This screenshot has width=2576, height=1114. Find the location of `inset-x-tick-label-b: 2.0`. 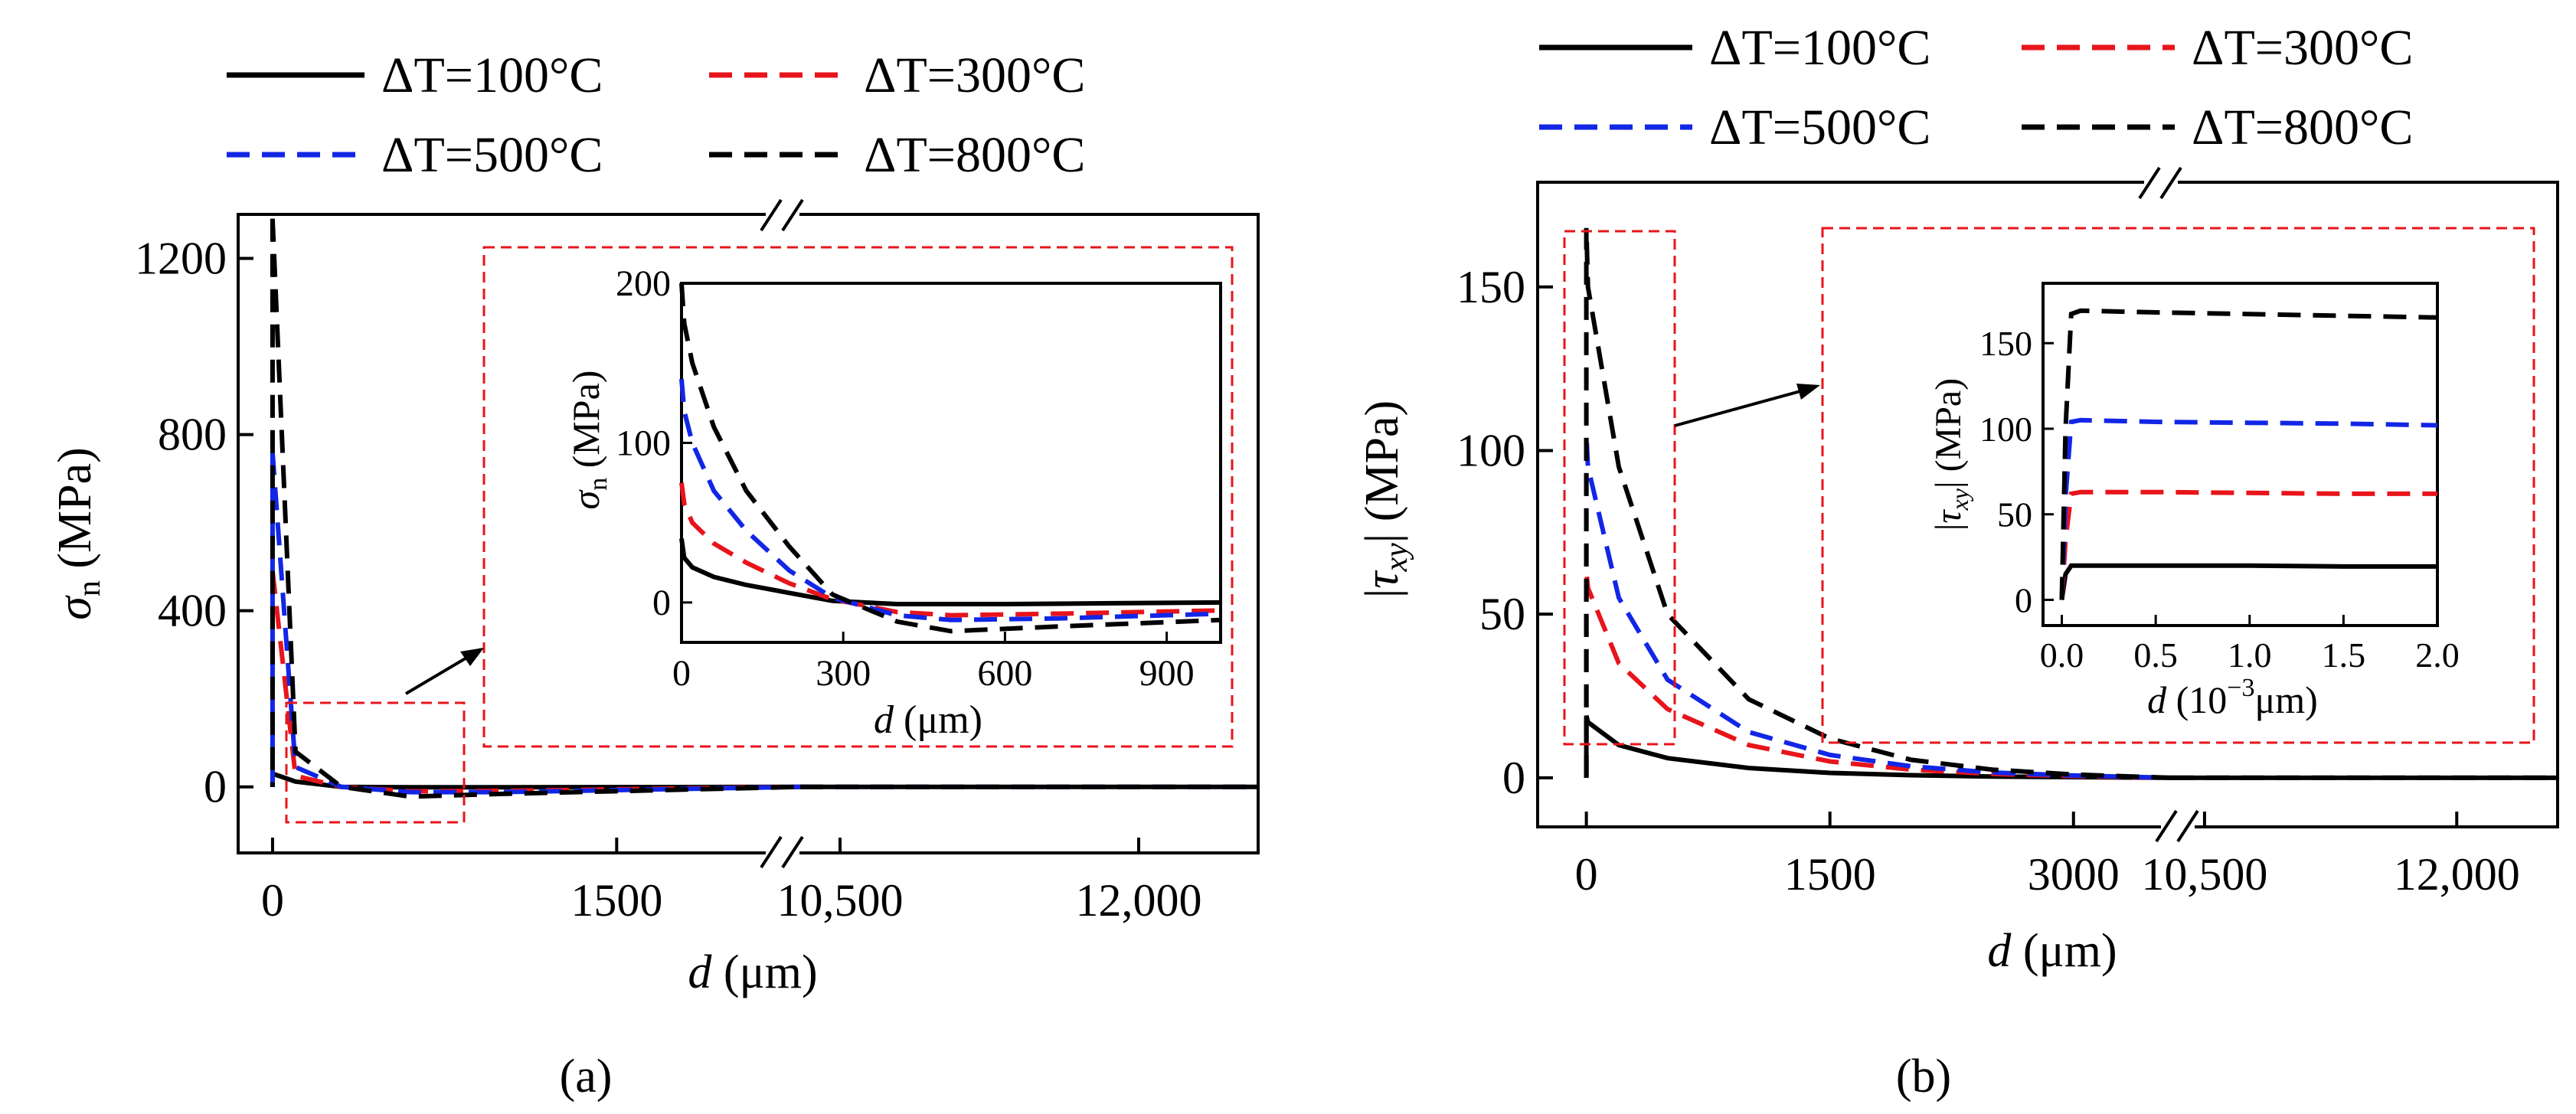

inset-x-tick-label-b: 2.0 is located at coordinates (2437, 655).